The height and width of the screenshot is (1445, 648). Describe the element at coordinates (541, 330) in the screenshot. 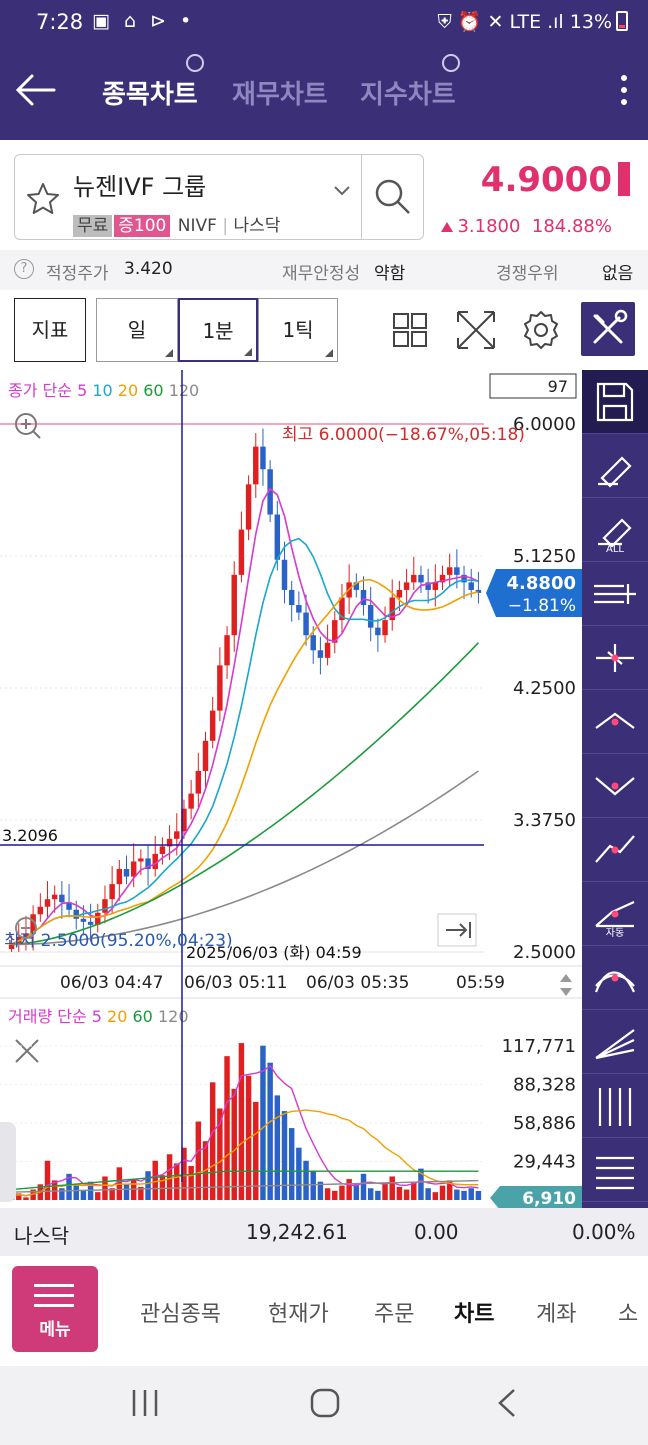

I see `gear-icon` at that location.